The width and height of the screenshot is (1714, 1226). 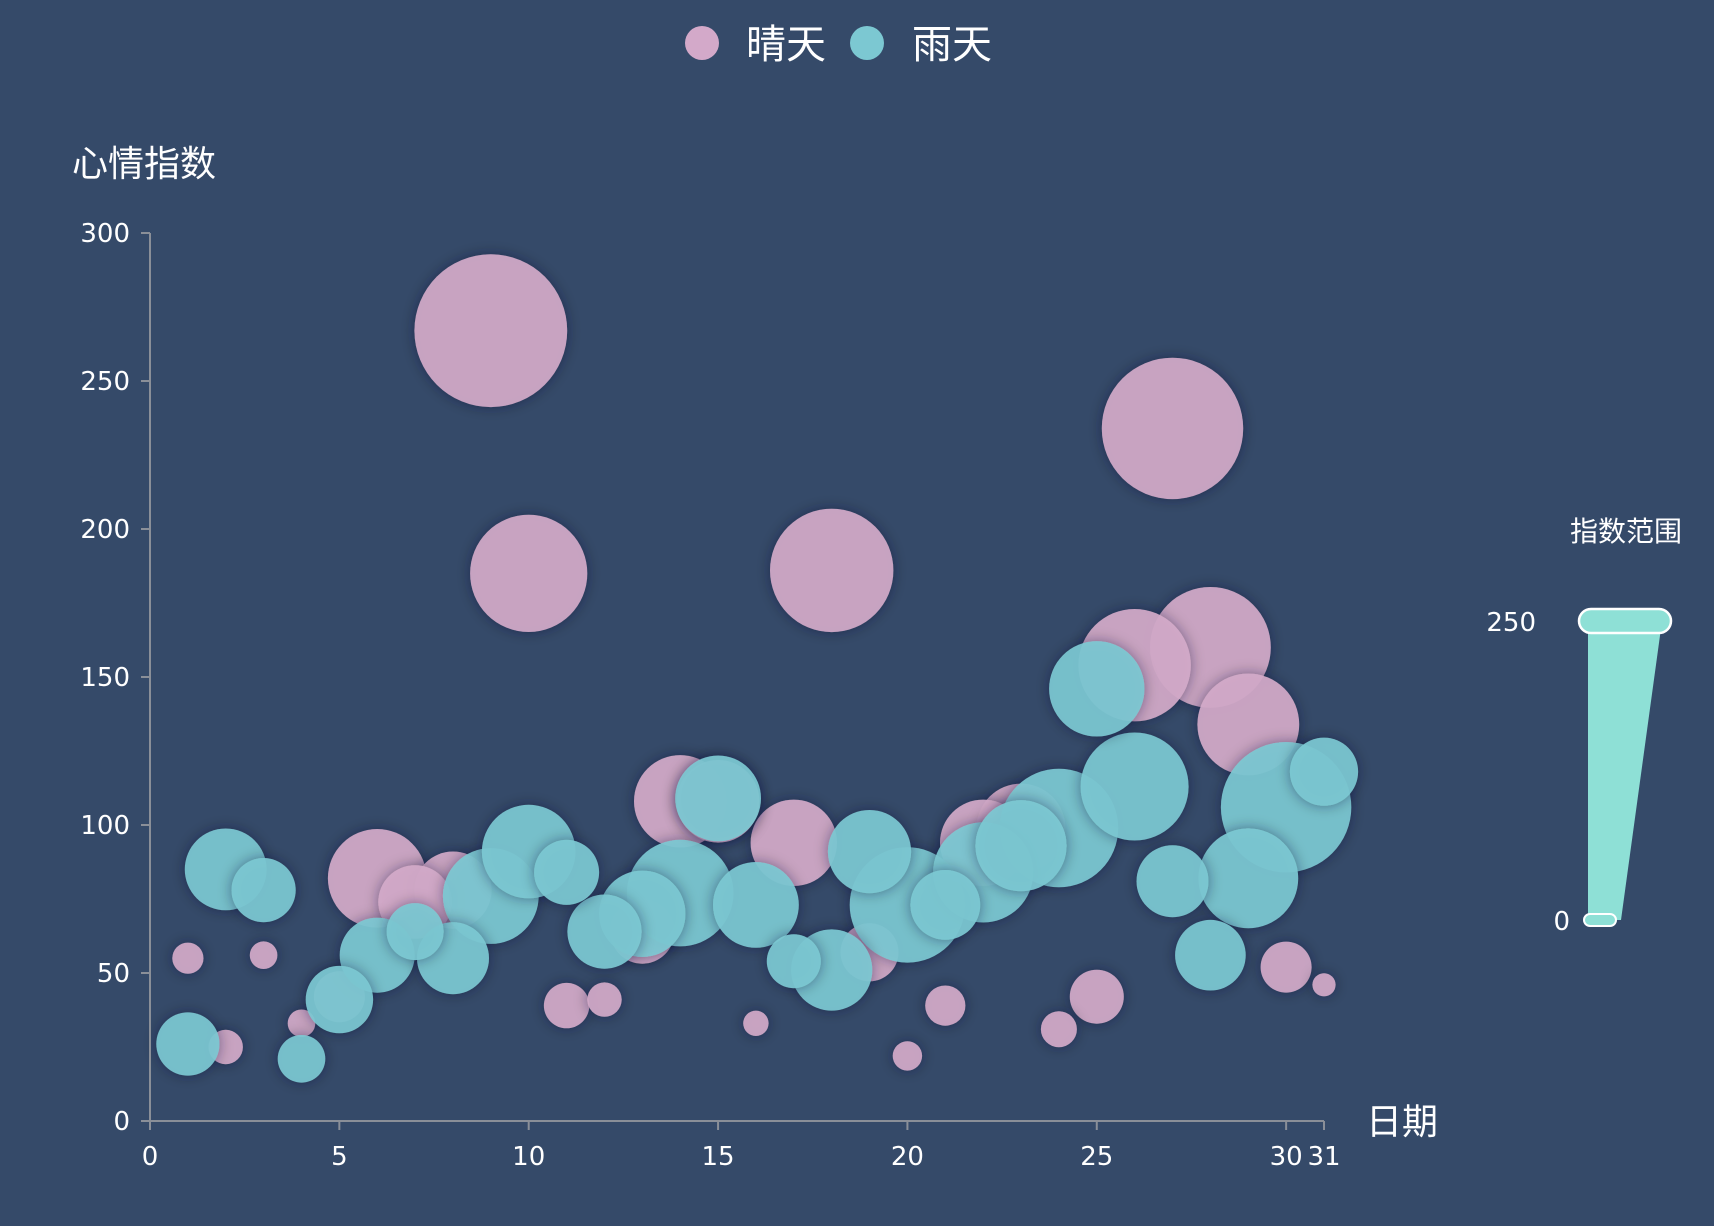 What do you see at coordinates (952, 45) in the screenshot?
I see `legend-label: 雨天` at bounding box center [952, 45].